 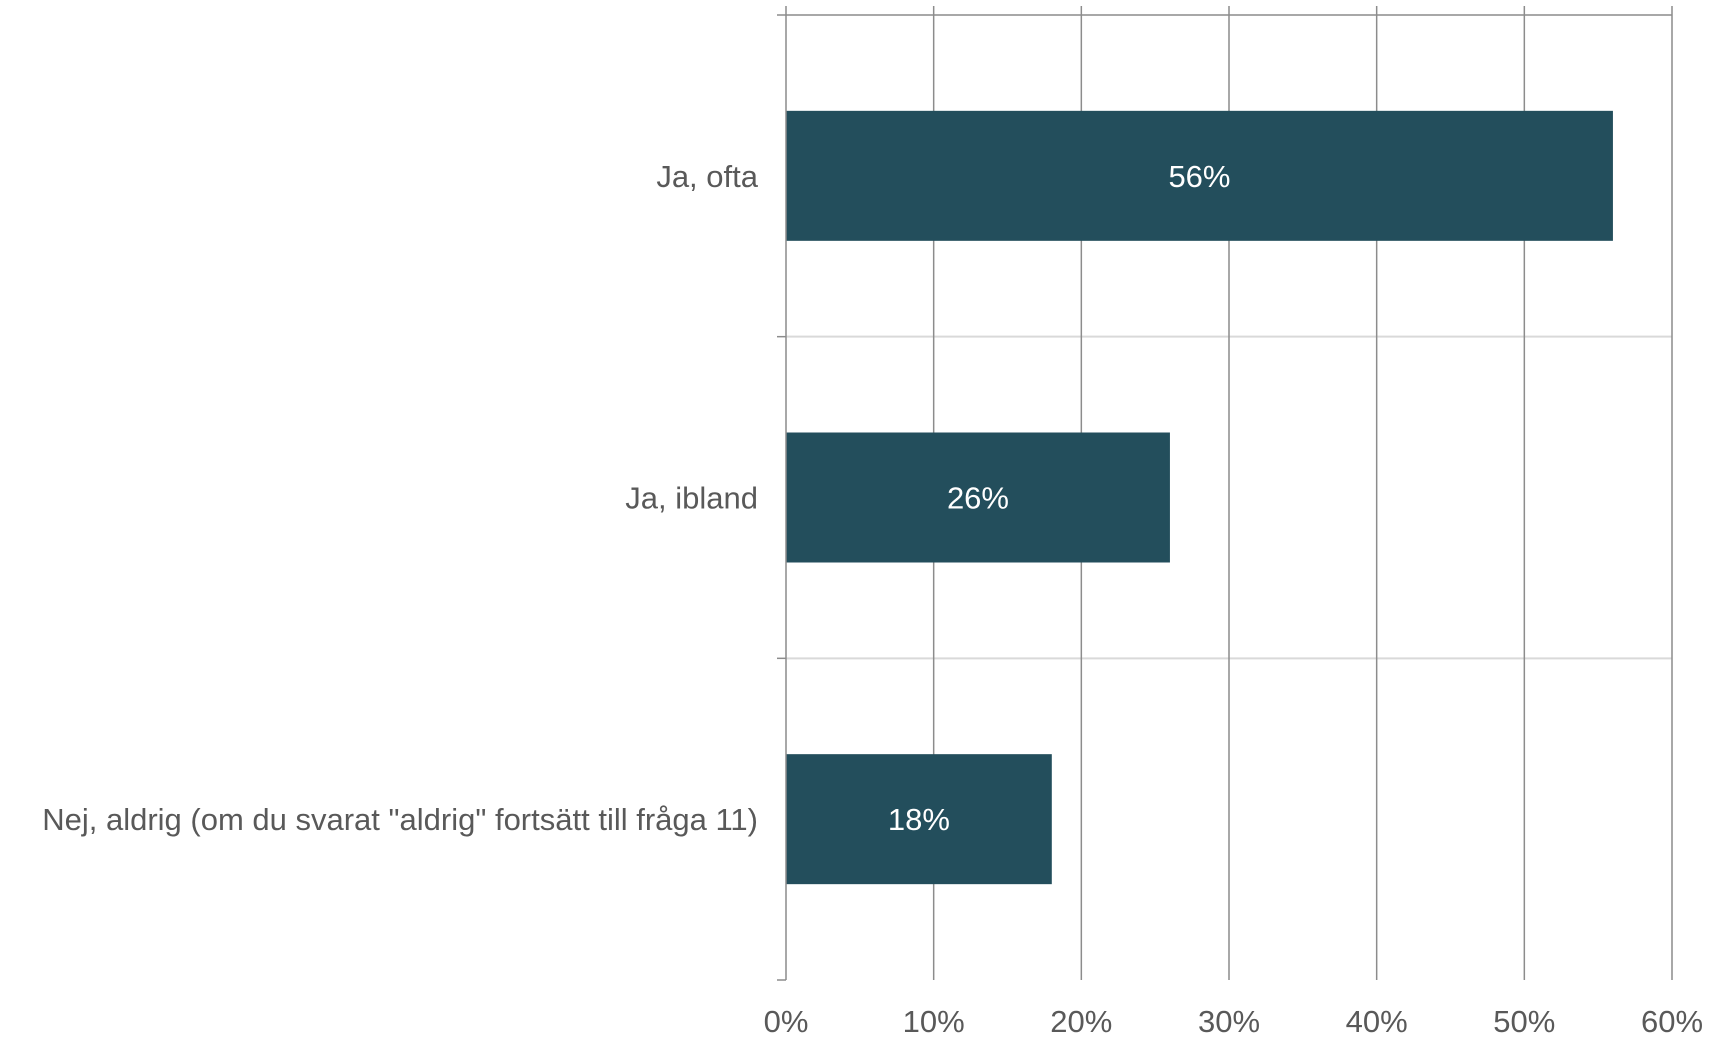 What do you see at coordinates (707, 176) in the screenshot?
I see `category-label: Ja, ofta` at bounding box center [707, 176].